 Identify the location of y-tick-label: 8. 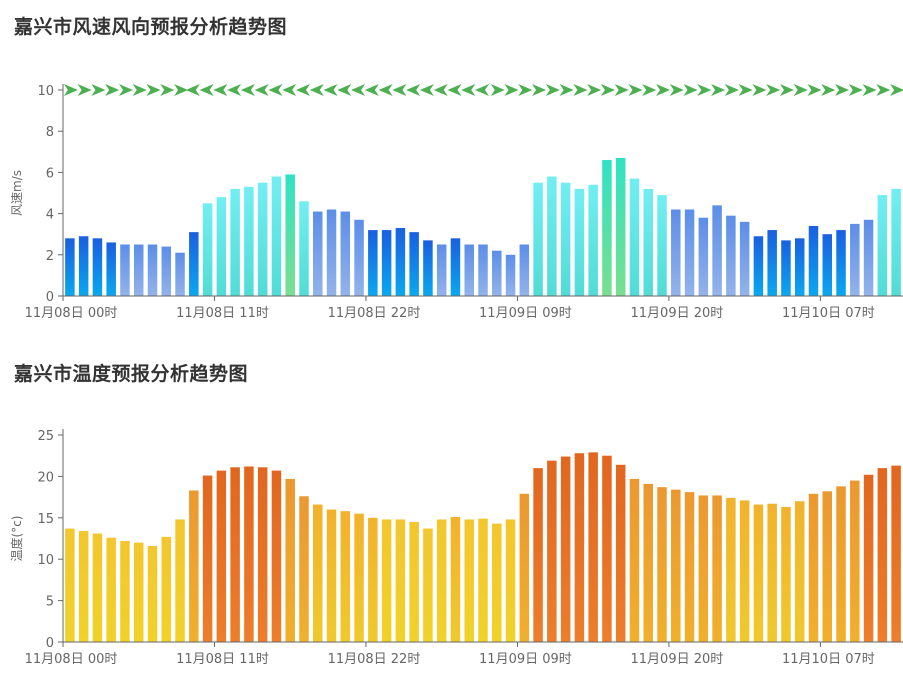
(50, 132).